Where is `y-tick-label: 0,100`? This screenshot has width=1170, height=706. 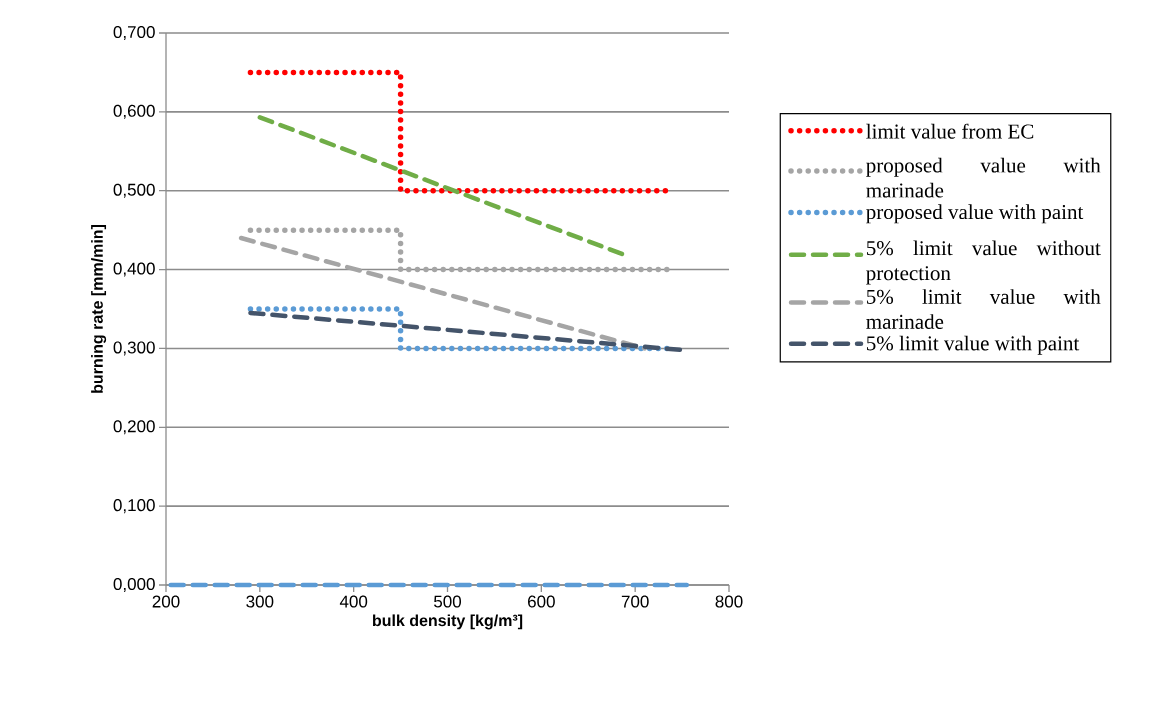
y-tick-label: 0,100 is located at coordinates (134, 506).